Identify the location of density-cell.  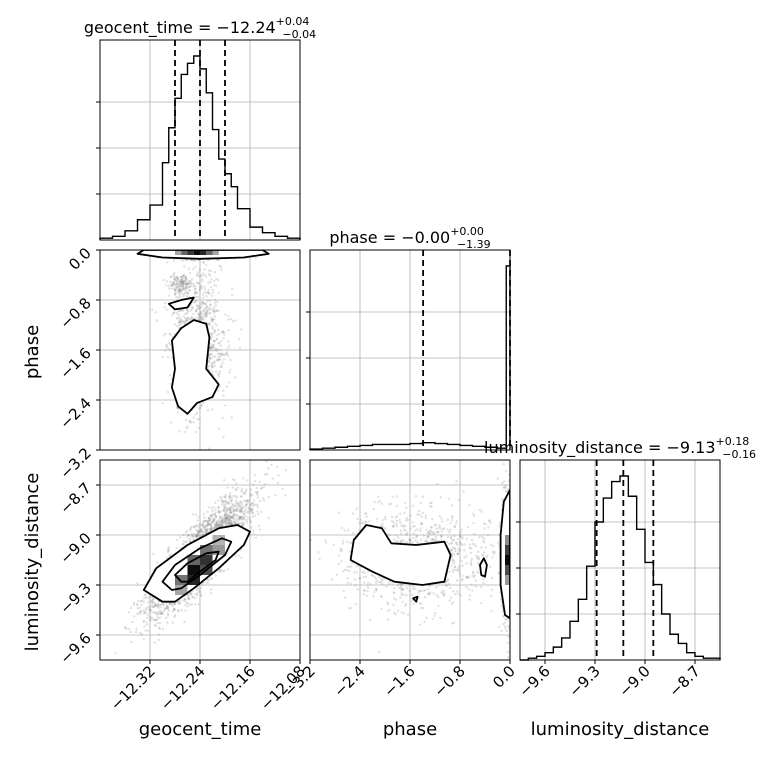
(178, 252).